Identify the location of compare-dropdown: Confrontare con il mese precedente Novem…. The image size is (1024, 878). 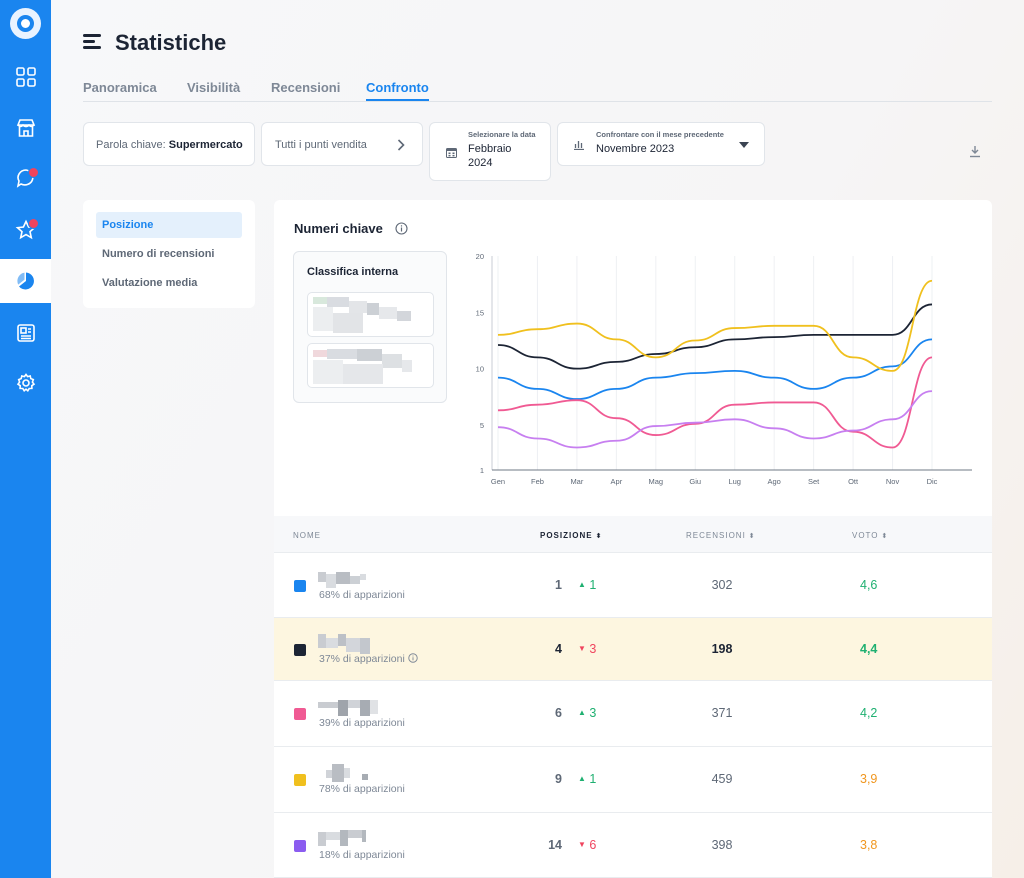
(661, 144).